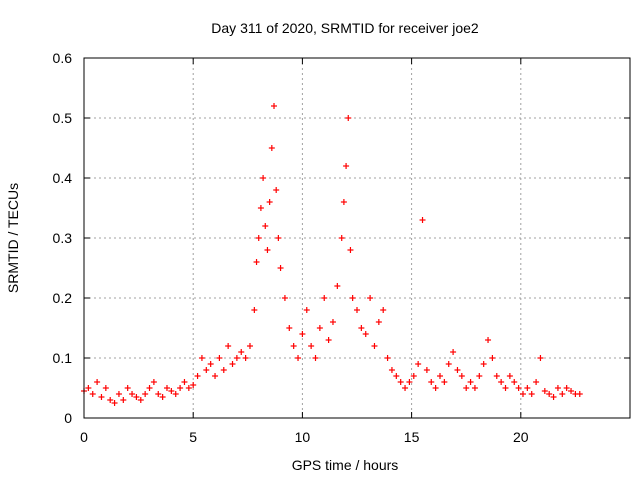 The width and height of the screenshot is (640, 480). What do you see at coordinates (412, 437) in the screenshot?
I see `x-tick-label: 15` at bounding box center [412, 437].